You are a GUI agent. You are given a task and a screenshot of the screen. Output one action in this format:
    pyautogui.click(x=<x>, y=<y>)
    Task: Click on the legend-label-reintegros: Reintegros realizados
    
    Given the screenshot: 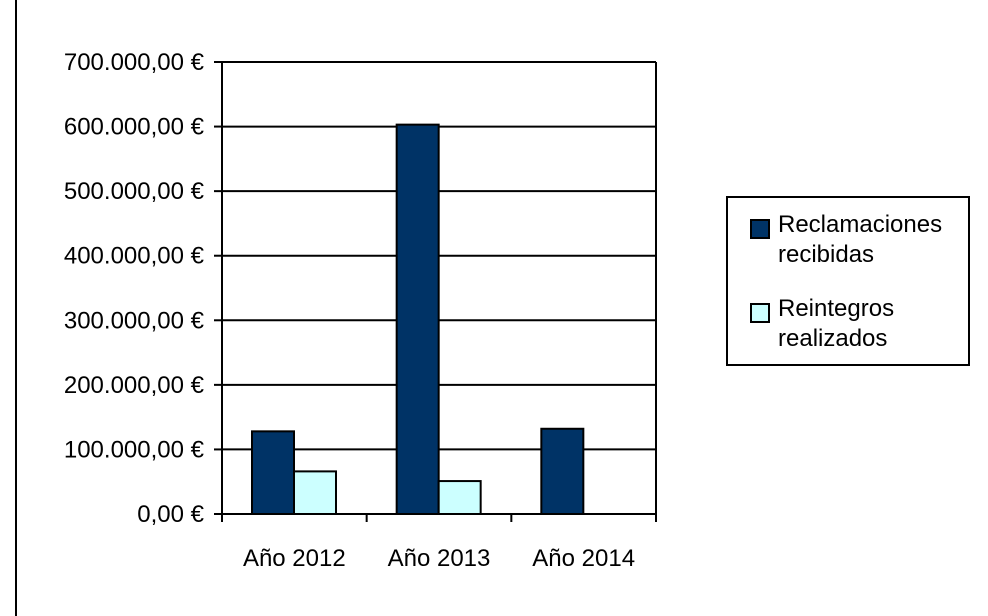 What is the action you would take?
    pyautogui.click(x=868, y=324)
    